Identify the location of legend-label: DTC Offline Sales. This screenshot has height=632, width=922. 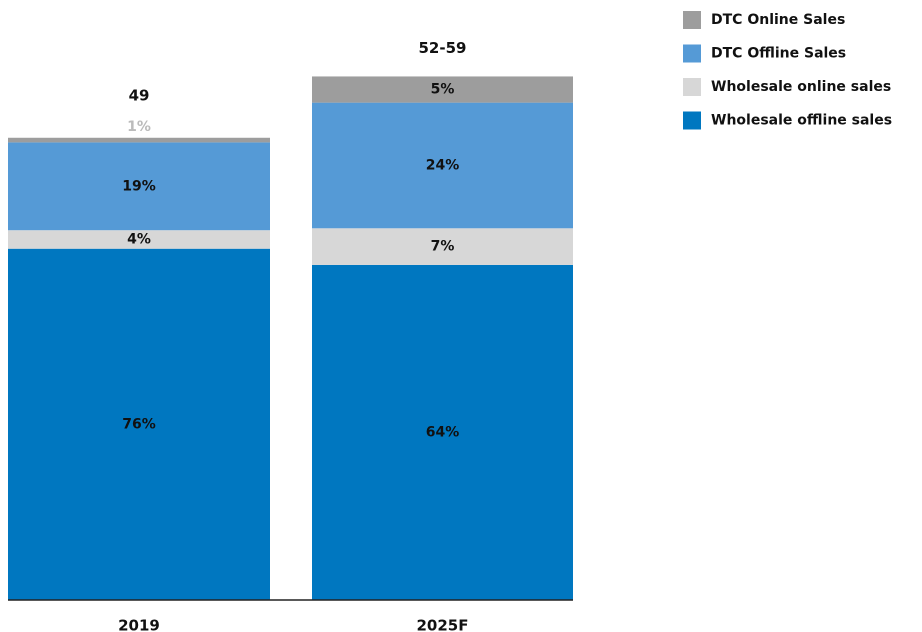
(778, 54).